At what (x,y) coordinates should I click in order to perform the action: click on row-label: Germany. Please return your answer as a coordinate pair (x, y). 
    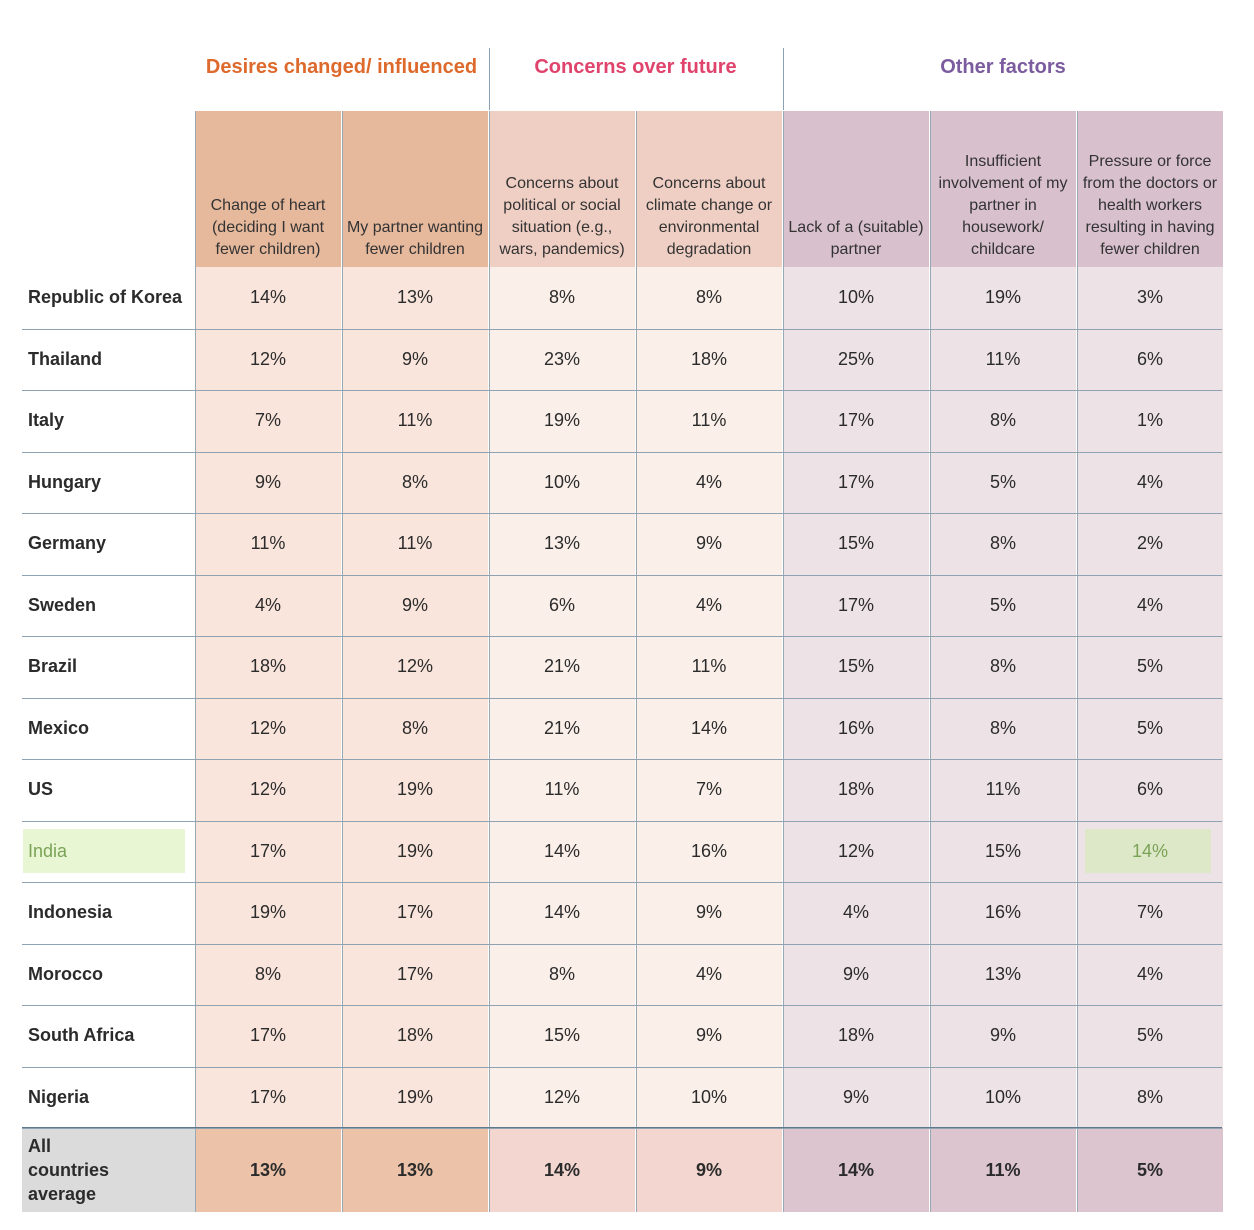
    Looking at the image, I should click on (67, 543).